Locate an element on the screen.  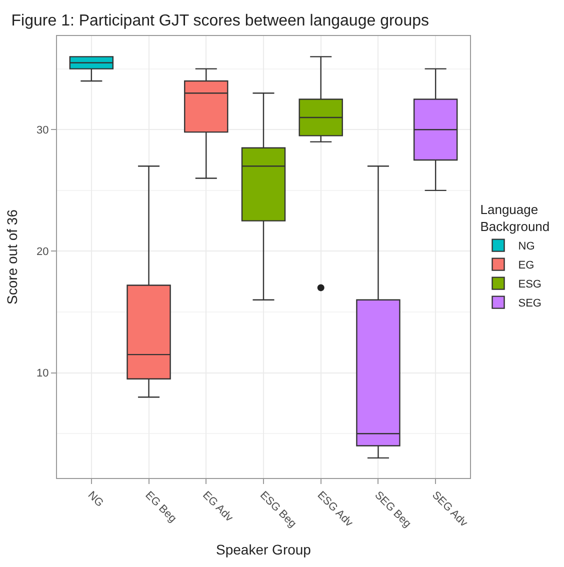
y-tick-label: 10 is located at coordinates (42, 374).